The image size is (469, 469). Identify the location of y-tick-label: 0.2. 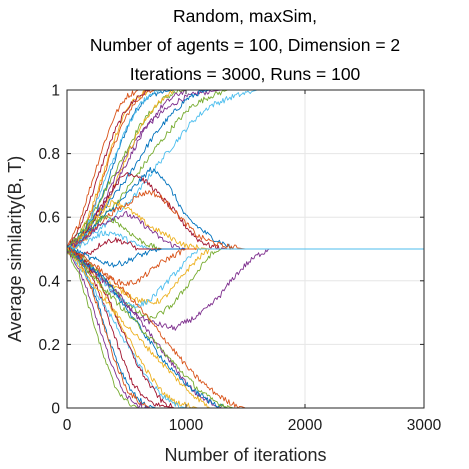
(49, 345).